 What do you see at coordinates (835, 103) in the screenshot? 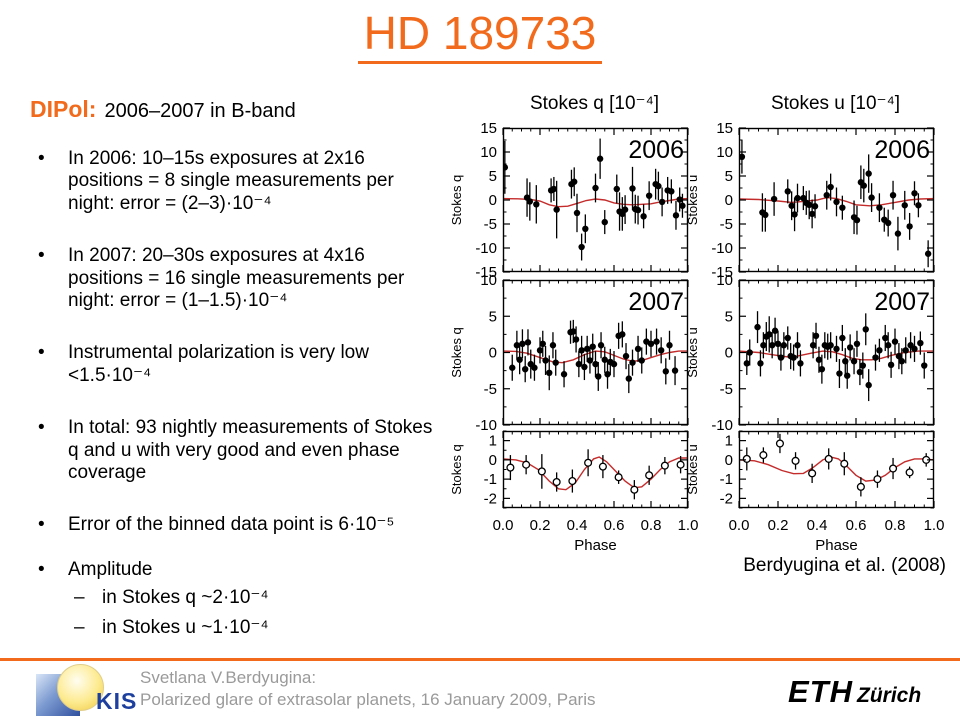
I see `stokes-u-column-header: Stokes u [10⁻⁴]` at bounding box center [835, 103].